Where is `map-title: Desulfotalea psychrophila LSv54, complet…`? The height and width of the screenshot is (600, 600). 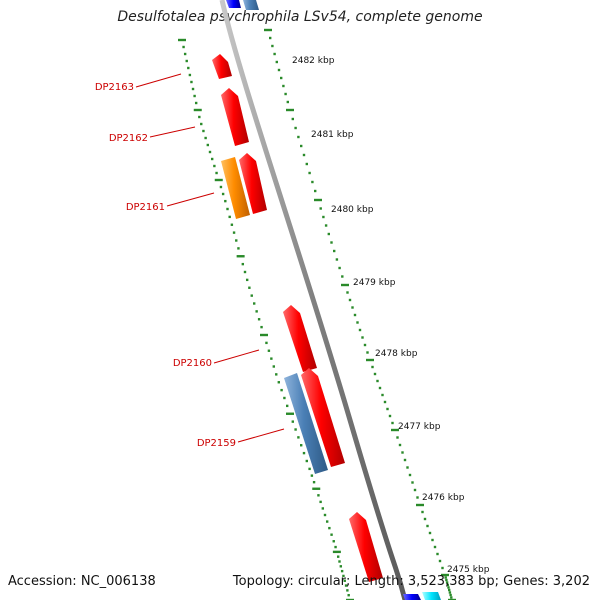
map-title: Desulfotalea psychrophila LSv54, complet… is located at coordinates (300, 17).